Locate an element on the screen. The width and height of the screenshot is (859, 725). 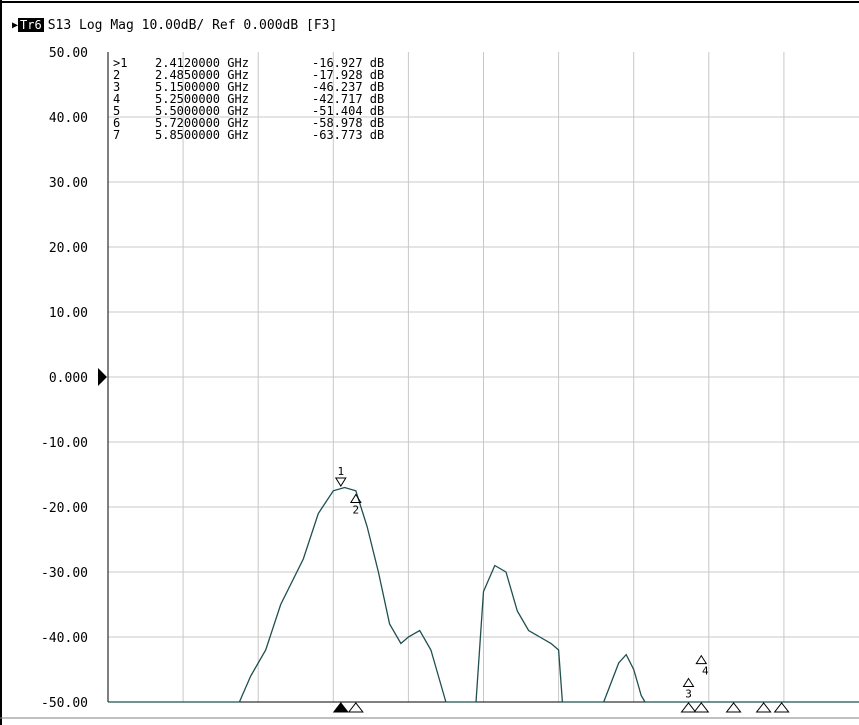
trace-settings-text: S13 Log Mag 10.00dB/ Ref 0.000dB [F3] is located at coordinates (192, 25).